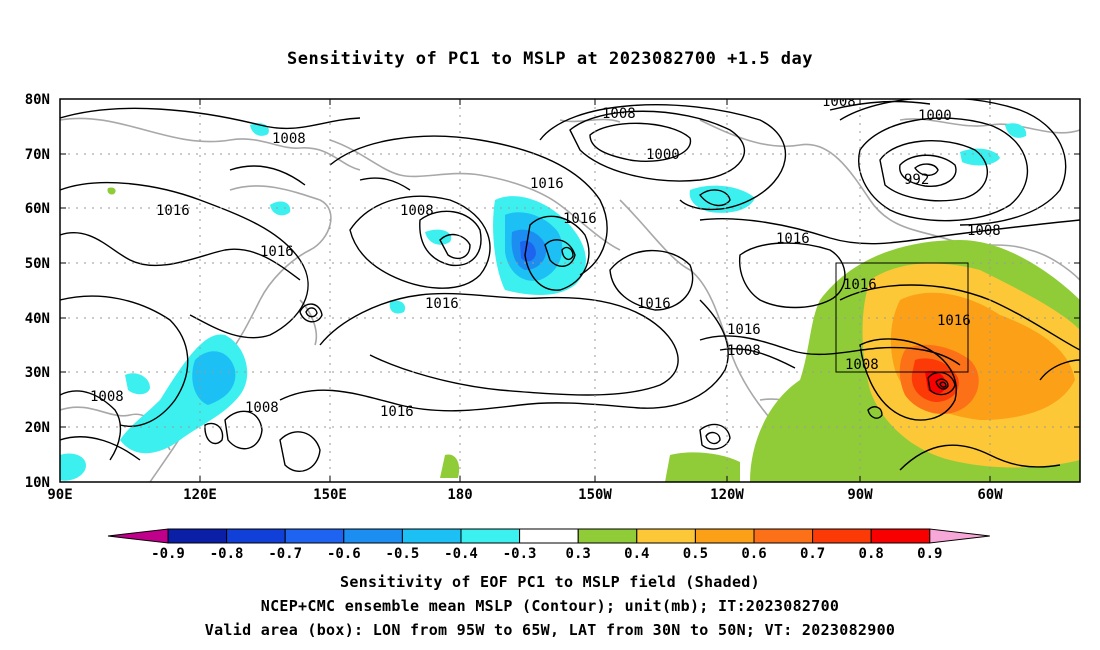  Describe the element at coordinates (37, 319) in the screenshot. I see `lat-label: 40N` at that location.